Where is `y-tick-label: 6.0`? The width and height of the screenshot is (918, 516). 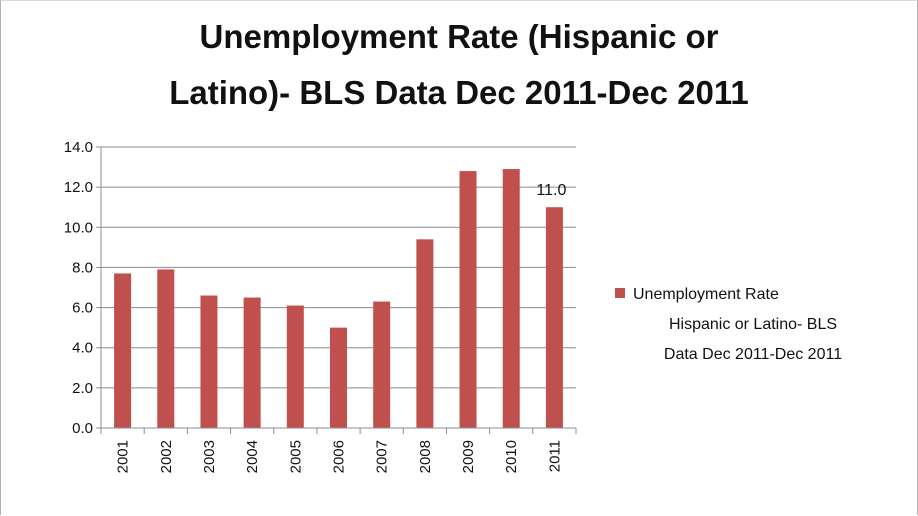 y-tick-label: 6.0 is located at coordinates (82, 308).